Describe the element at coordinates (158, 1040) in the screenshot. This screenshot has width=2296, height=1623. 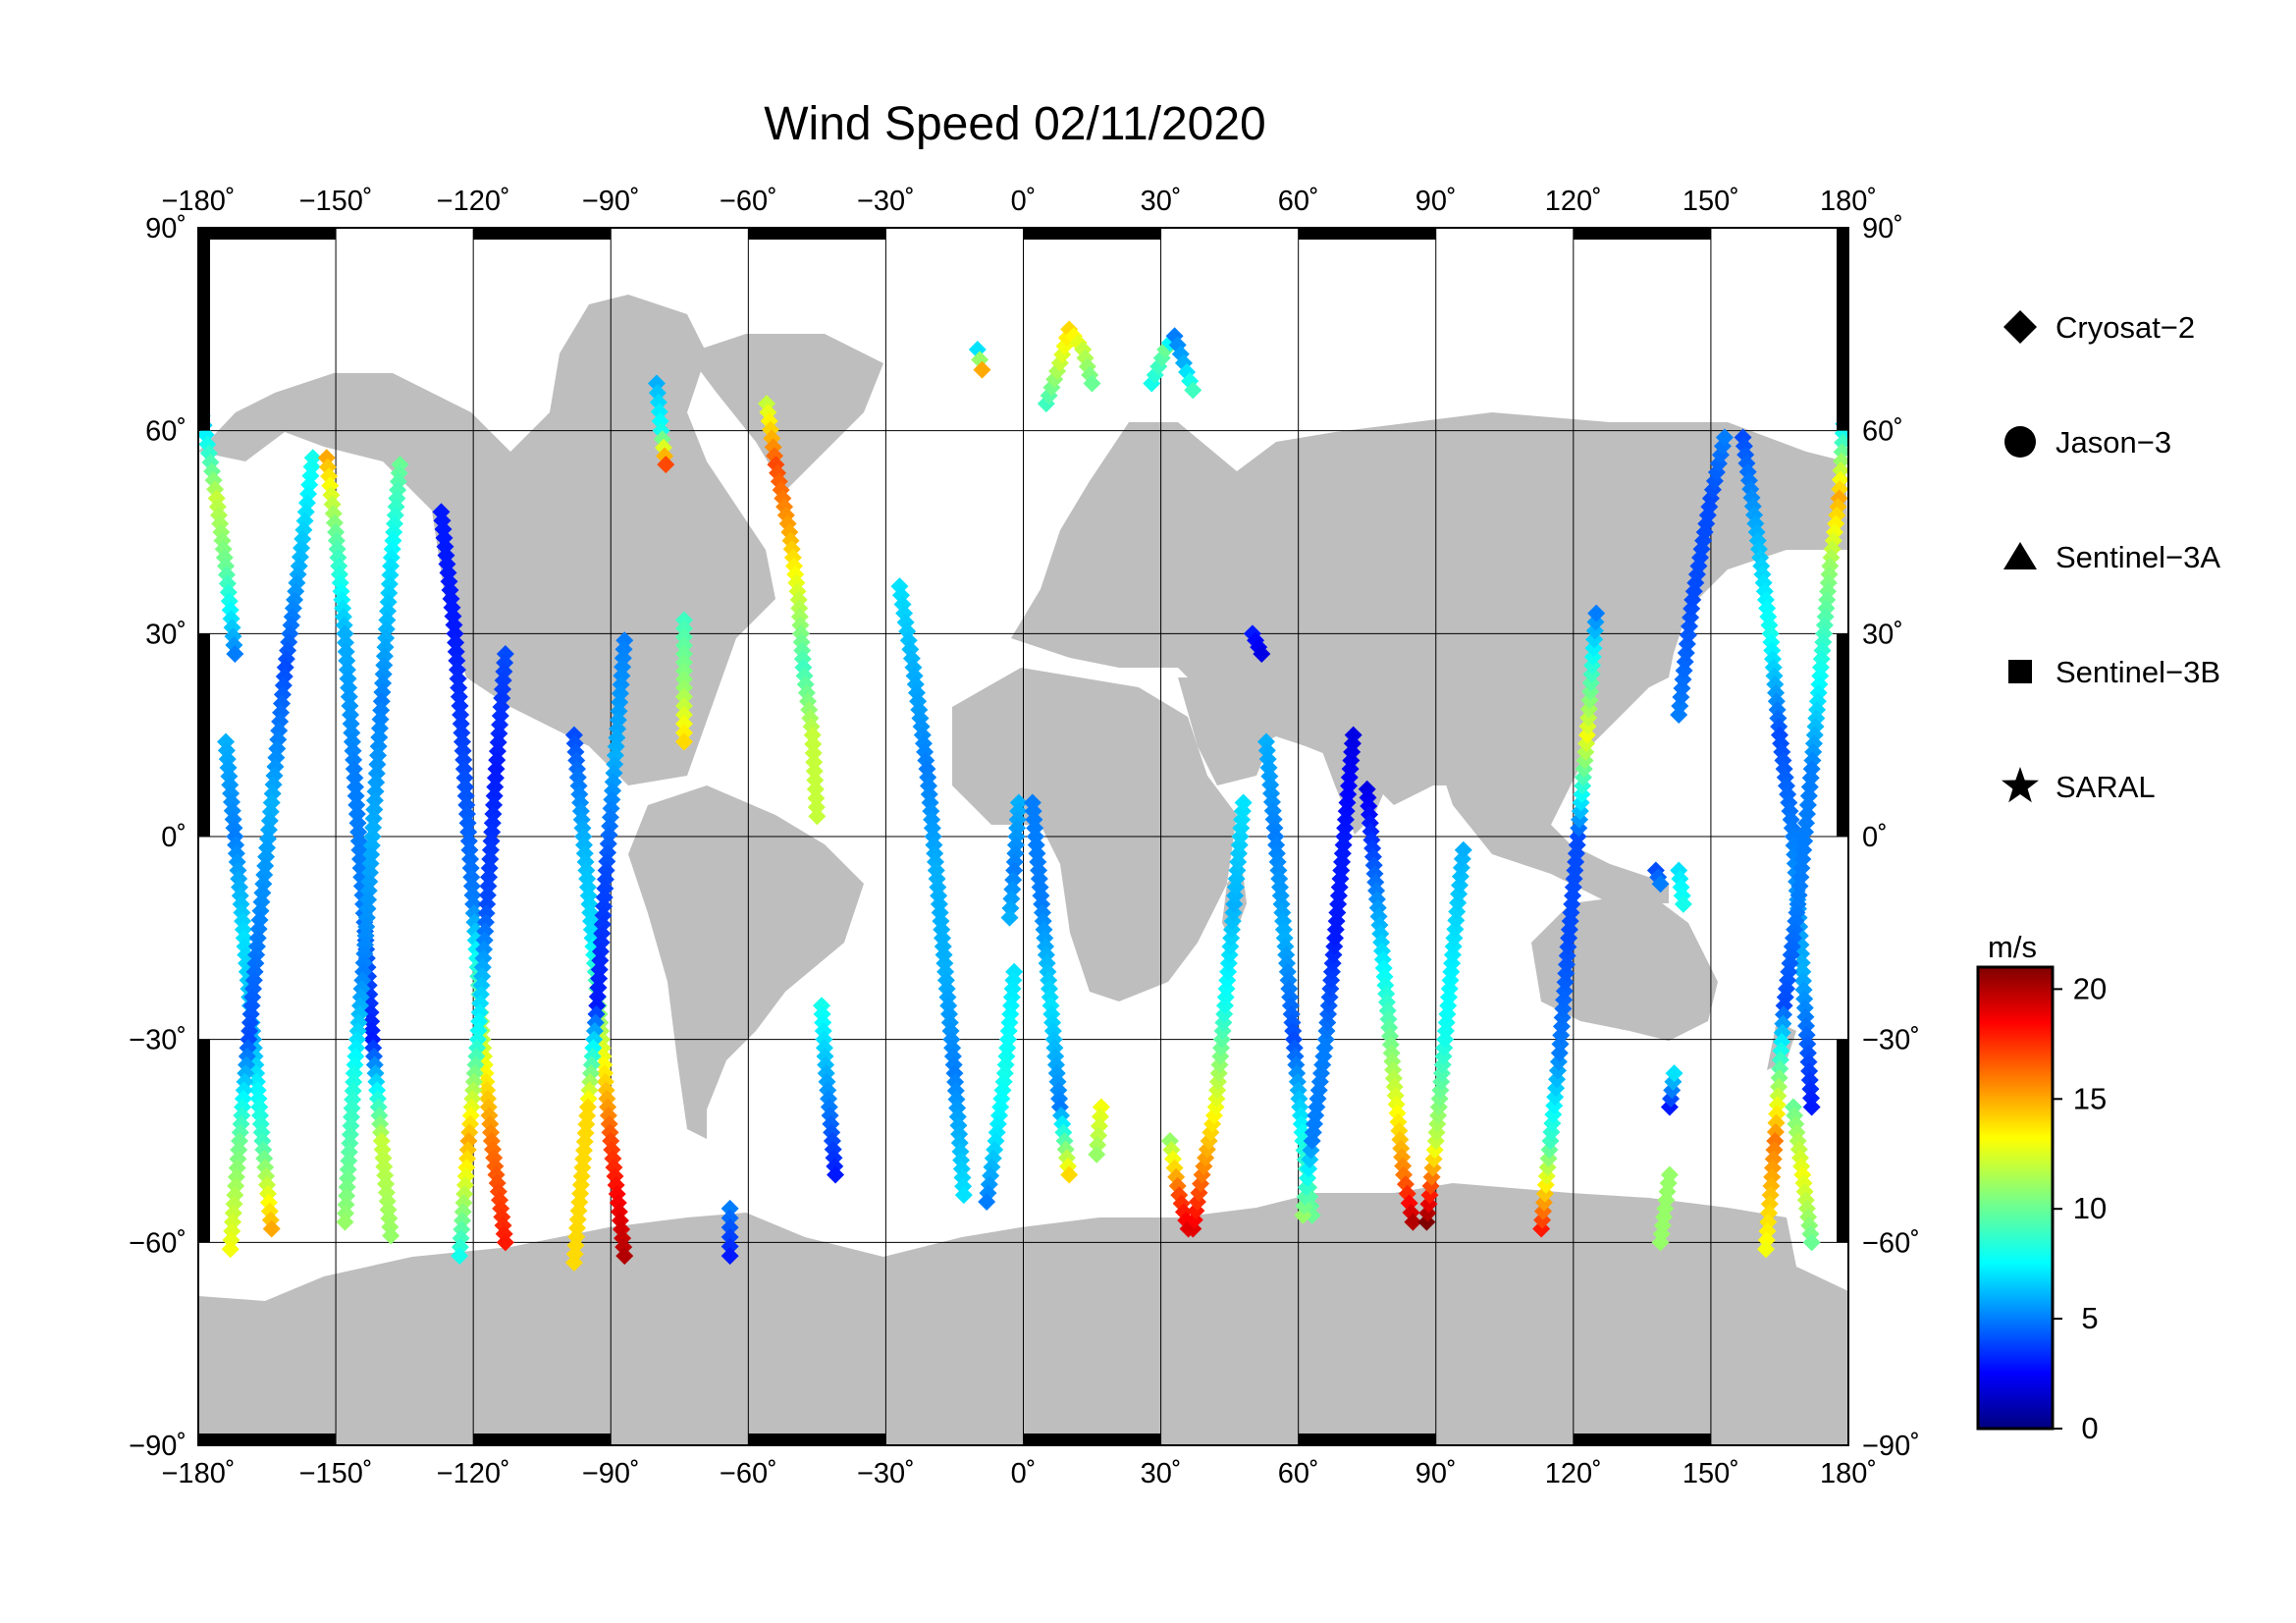
I see `lat-label-left-4: −30˚` at that location.